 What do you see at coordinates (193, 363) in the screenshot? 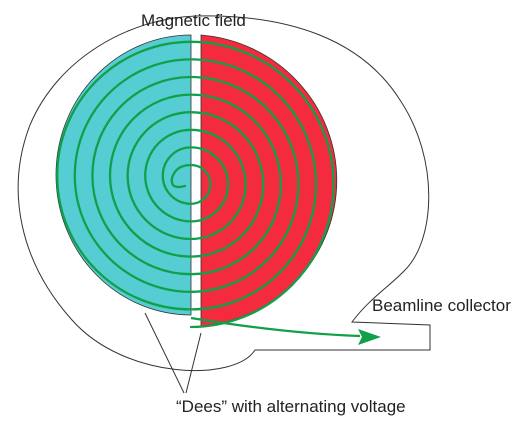
I see `dees-pointer-right` at bounding box center [193, 363].